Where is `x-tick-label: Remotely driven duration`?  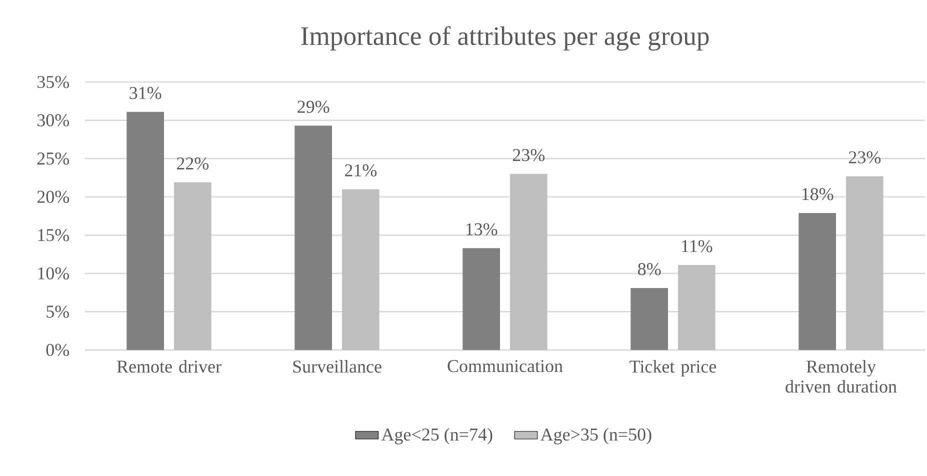 x-tick-label: Remotely driven duration is located at coordinates (841, 376).